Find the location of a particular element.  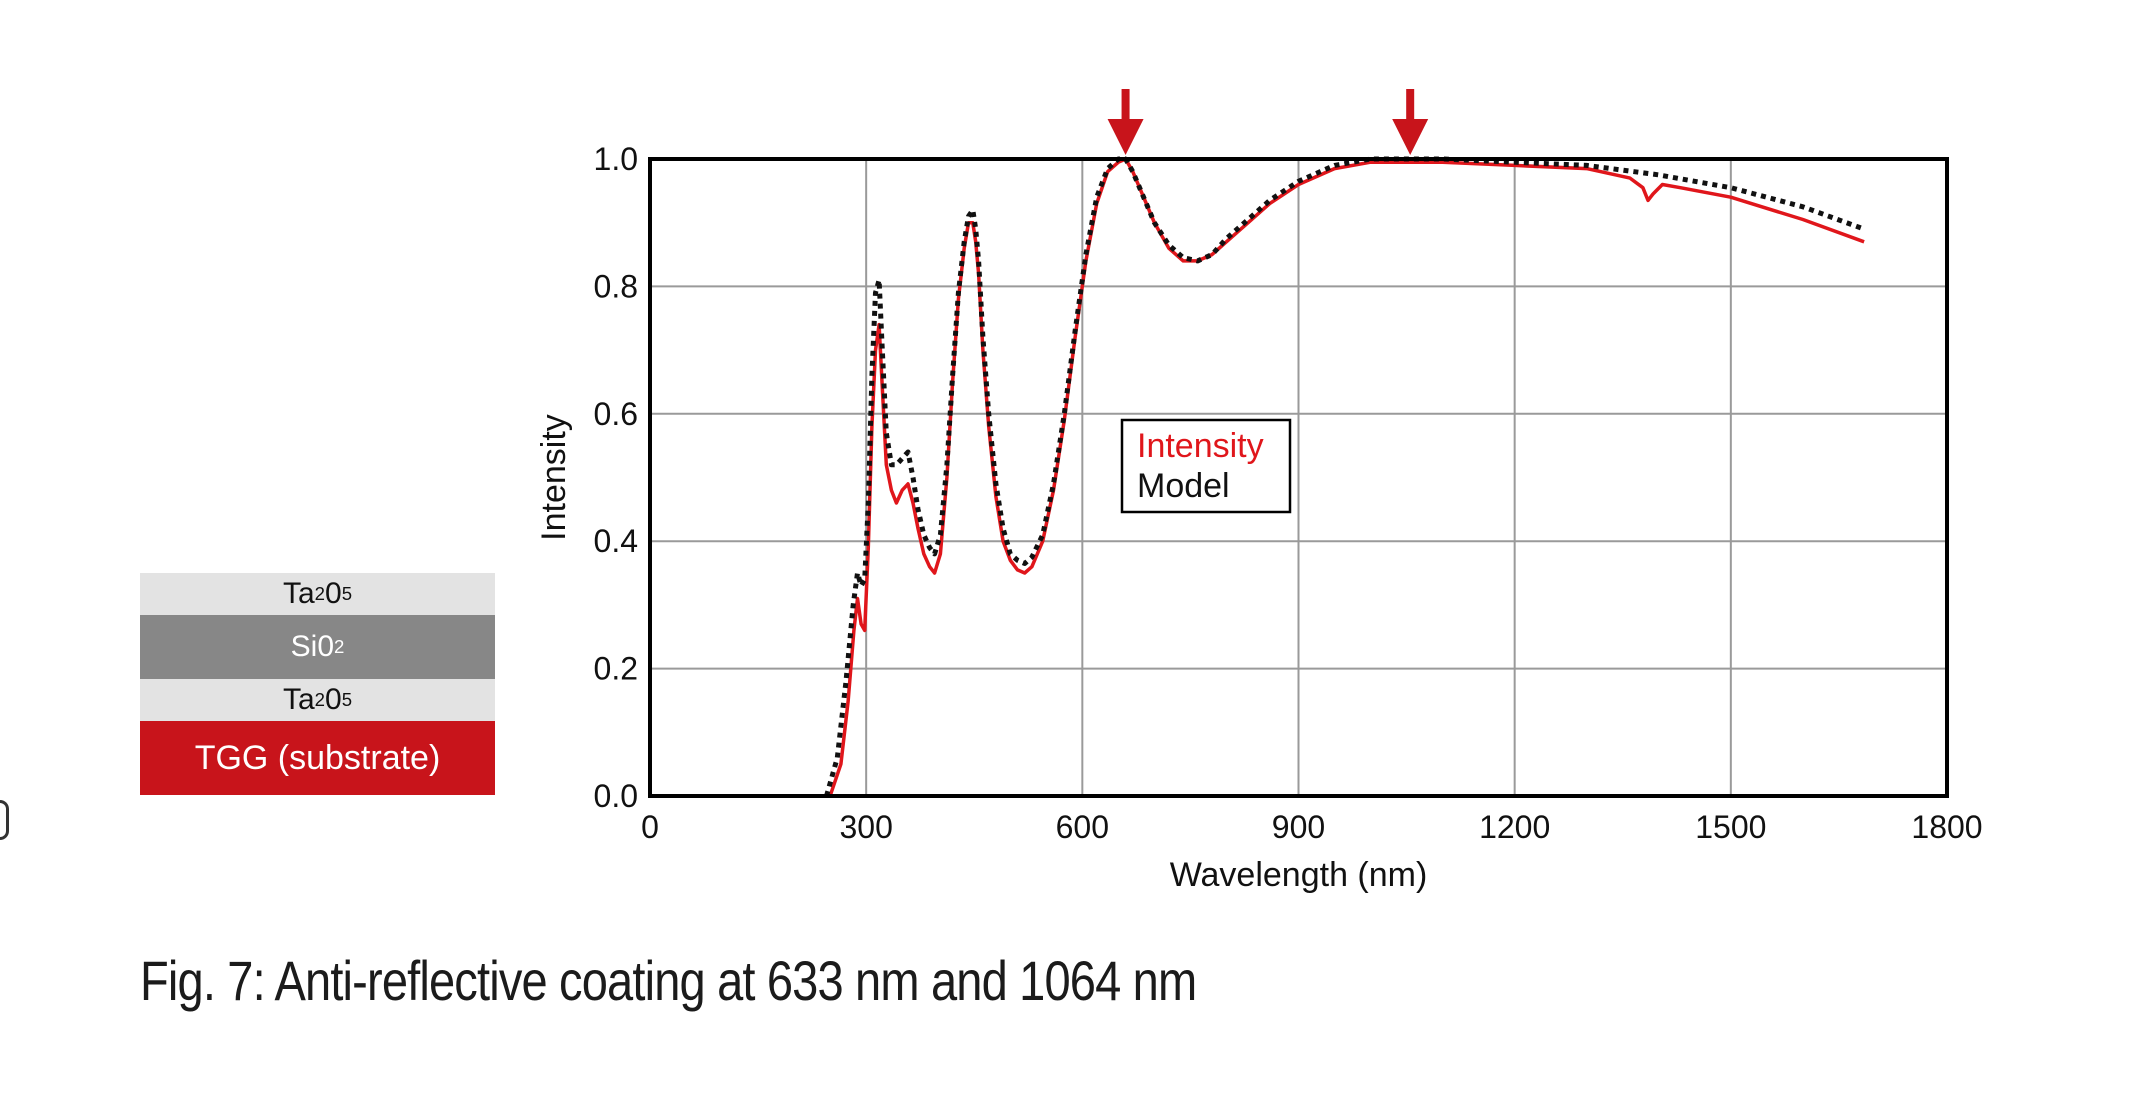

layer-2: Ta 2 0 5 is located at coordinates (317, 700).